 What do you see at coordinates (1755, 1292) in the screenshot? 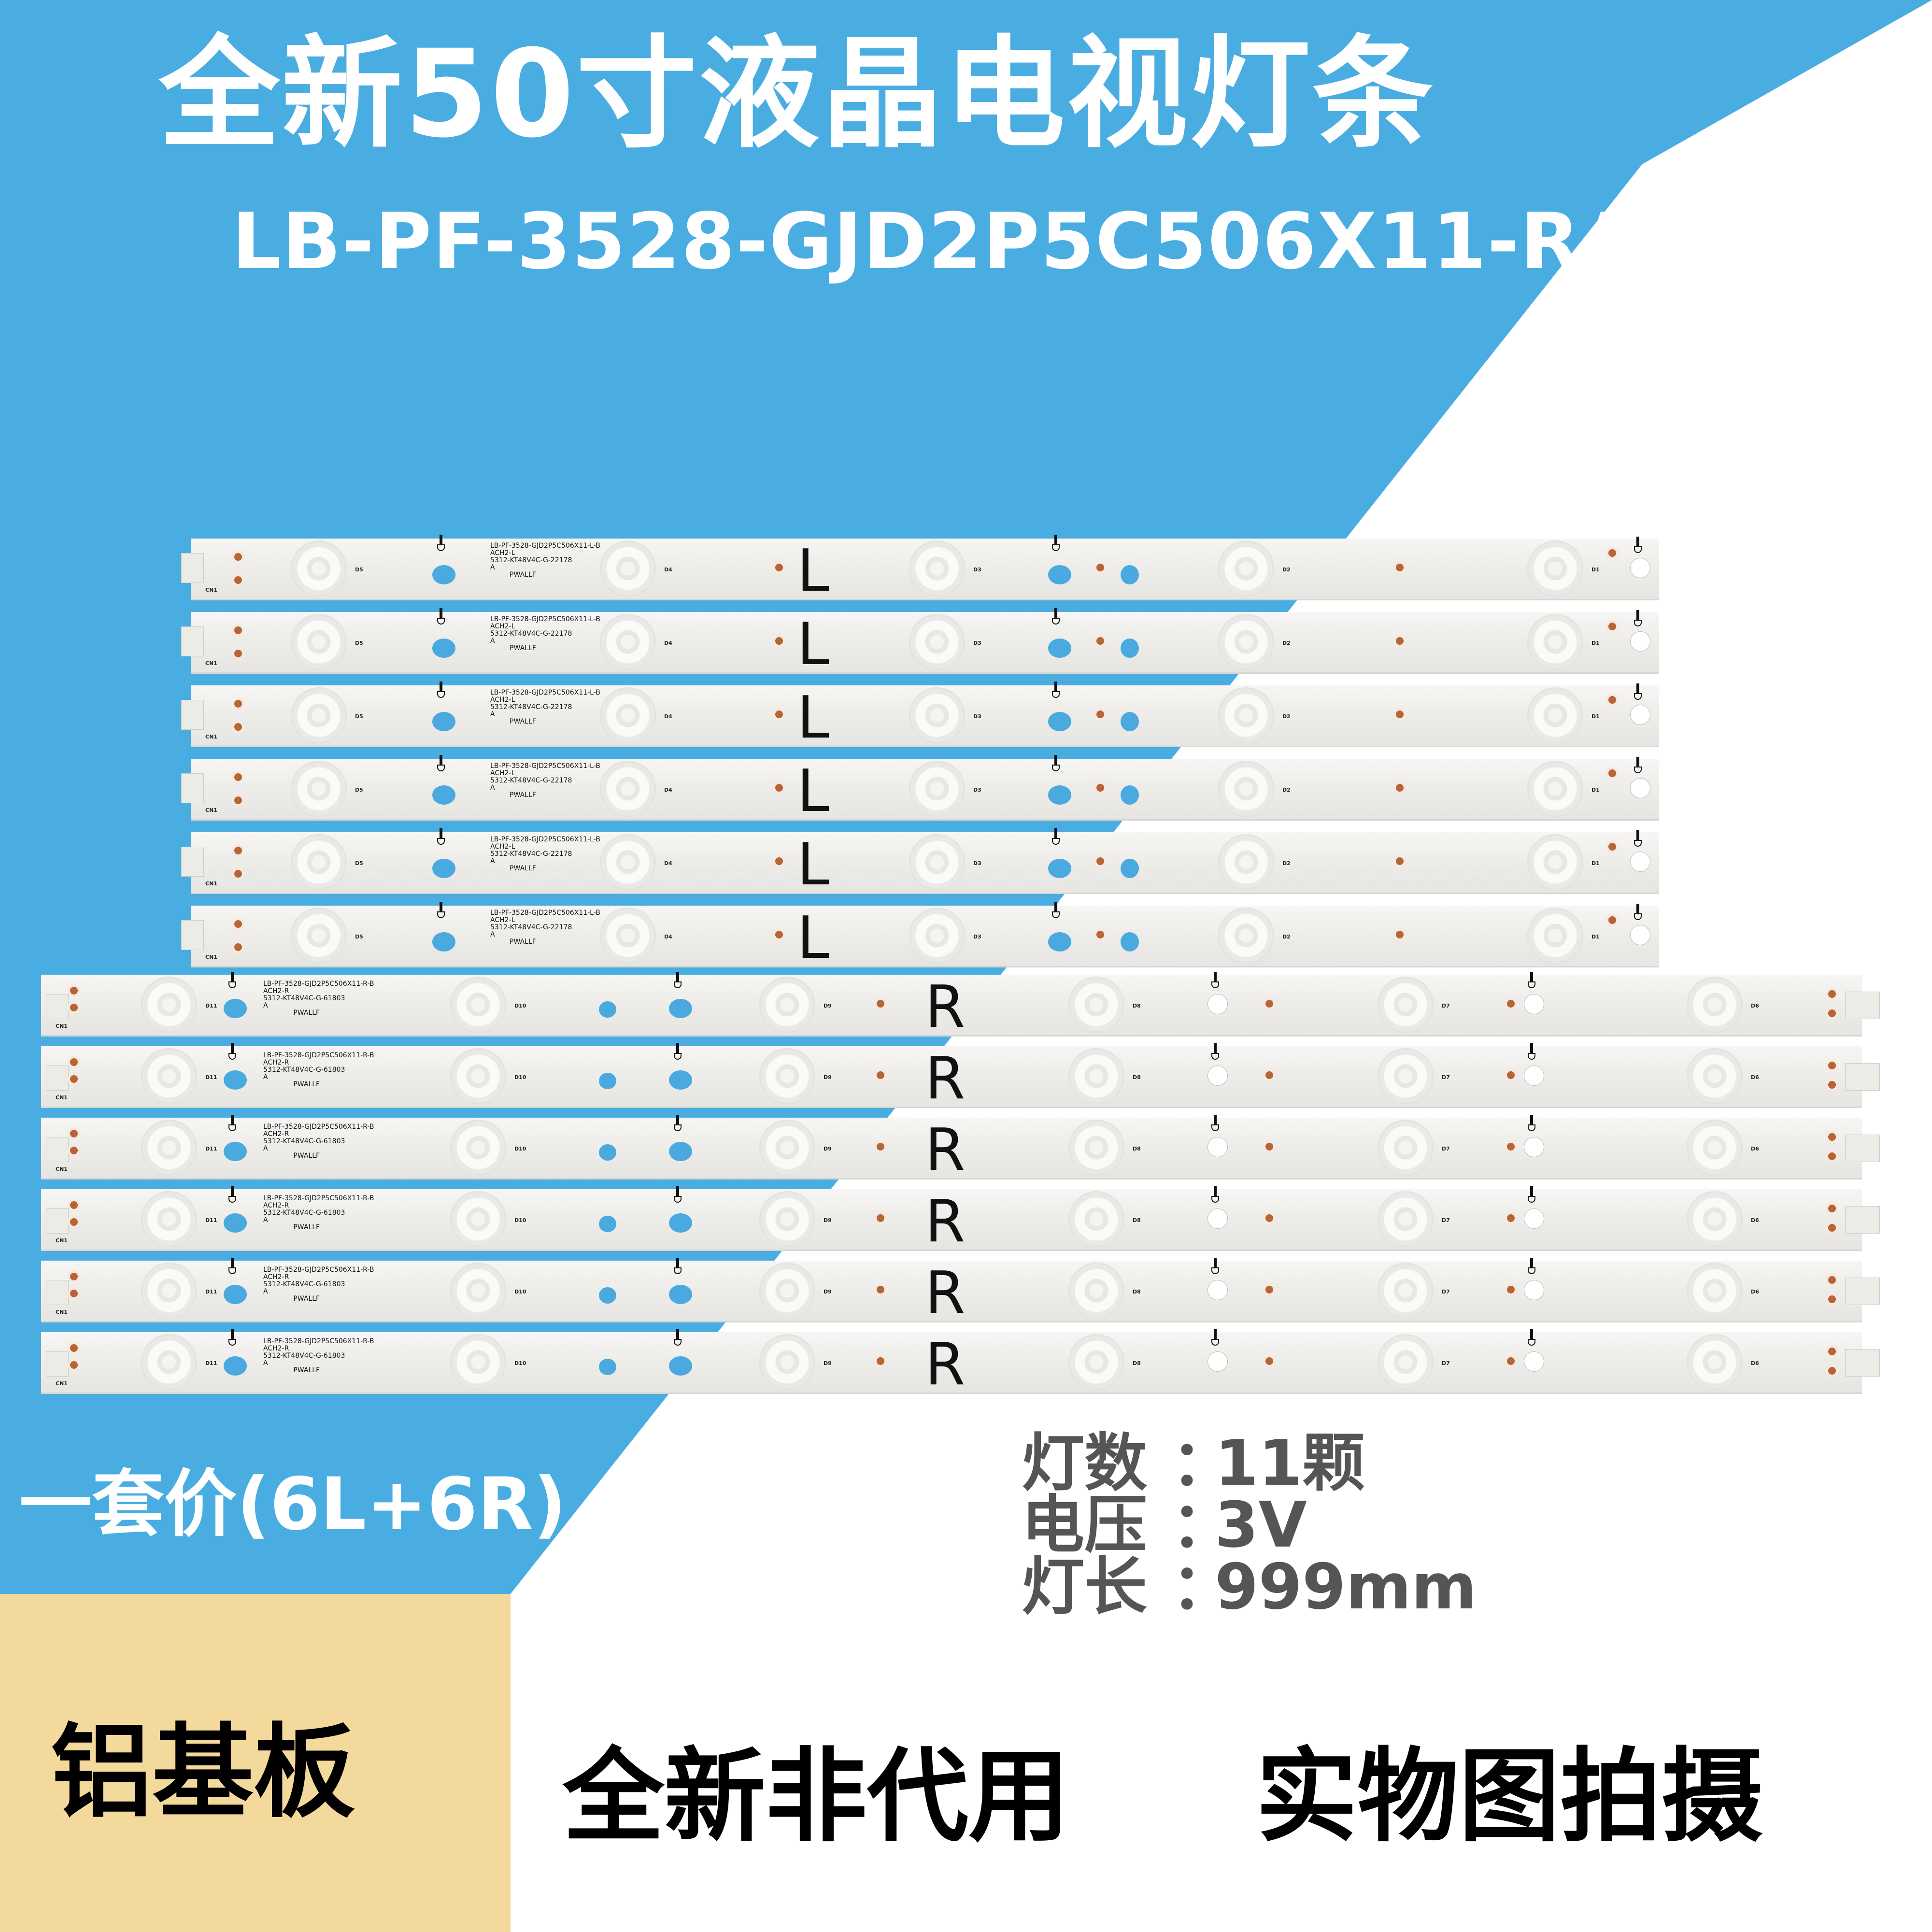
I see `led-designator: D6` at bounding box center [1755, 1292].